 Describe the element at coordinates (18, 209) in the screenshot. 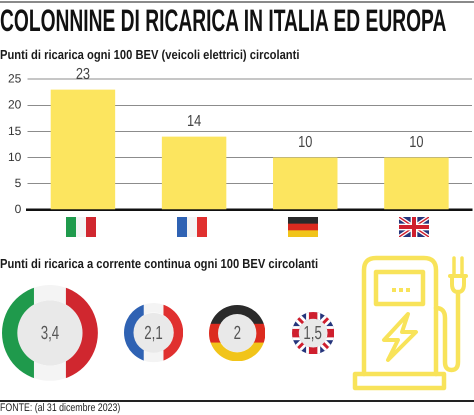

I see `y-tick-label: 0` at that location.